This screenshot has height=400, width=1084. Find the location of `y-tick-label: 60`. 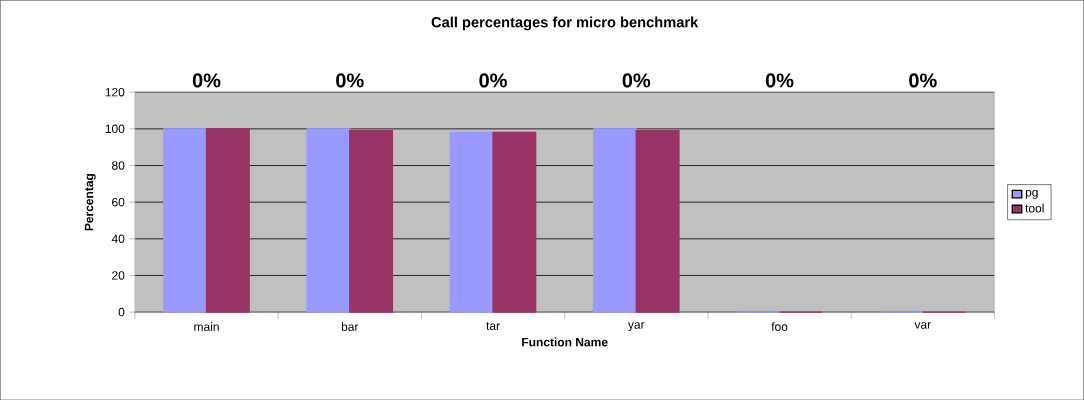

y-tick-label: 60 is located at coordinates (118, 202).